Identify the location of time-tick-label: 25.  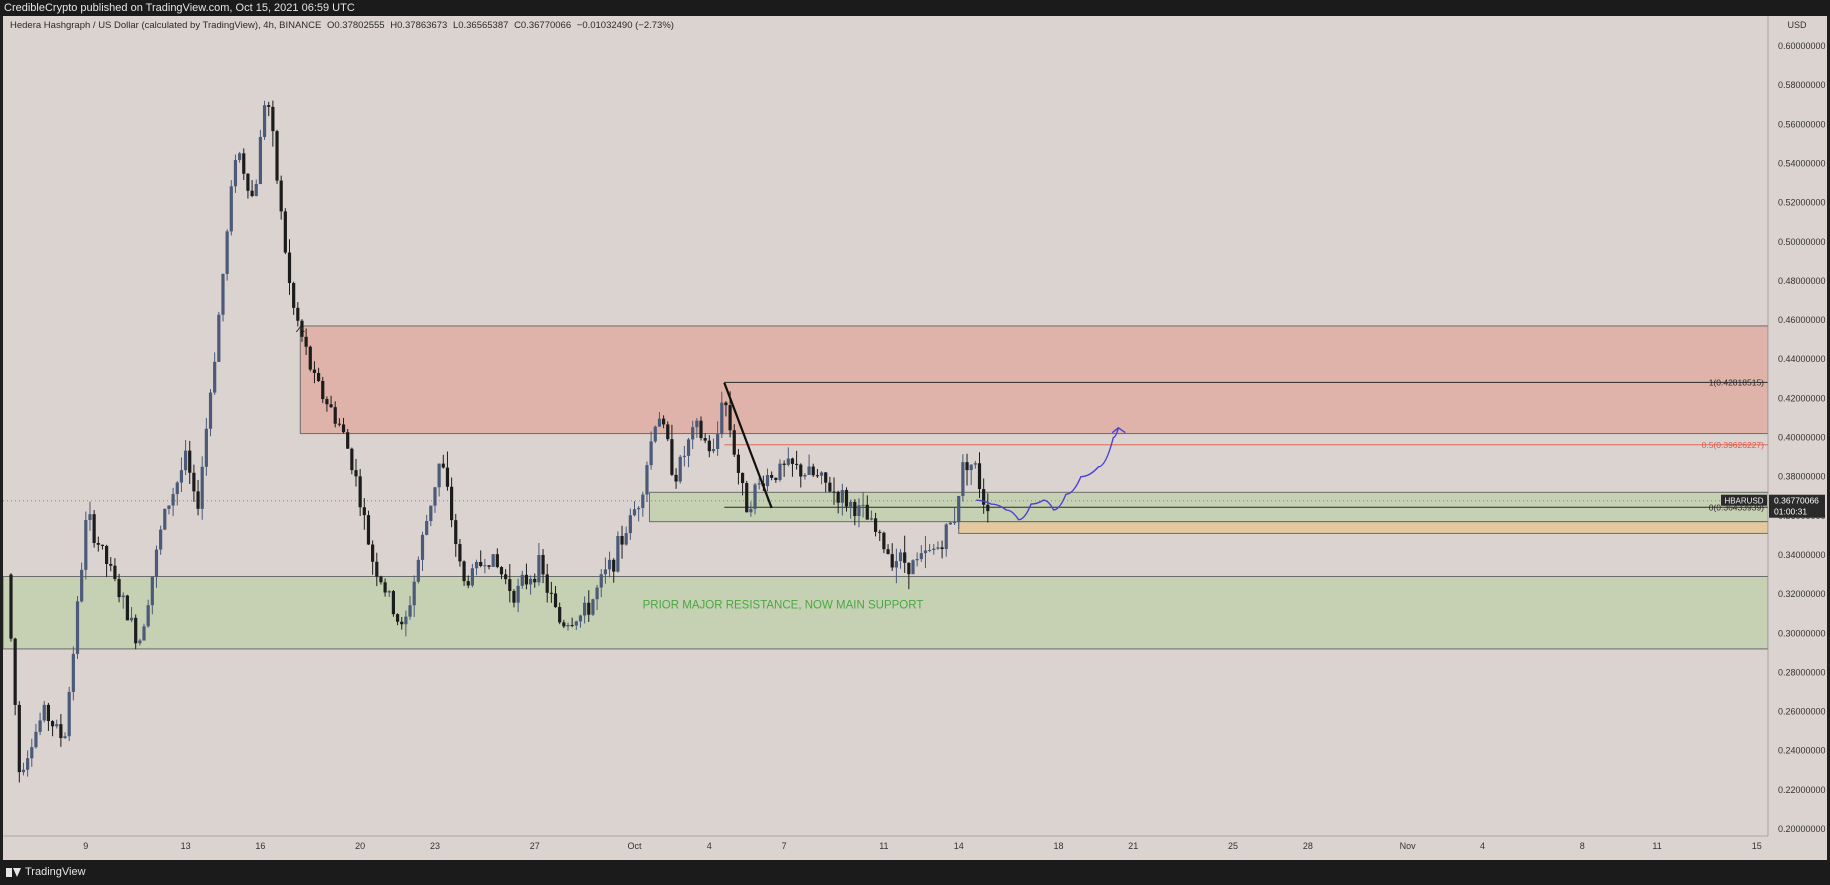
(1233, 846).